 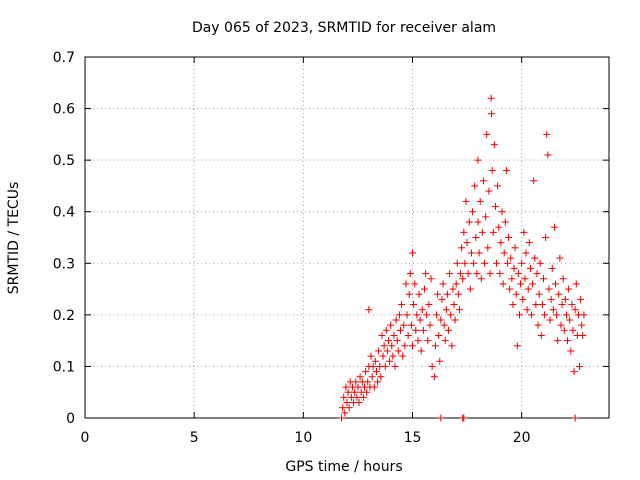 I want to click on y-axis-title: SRMTID / TECUs, so click(x=14, y=238).